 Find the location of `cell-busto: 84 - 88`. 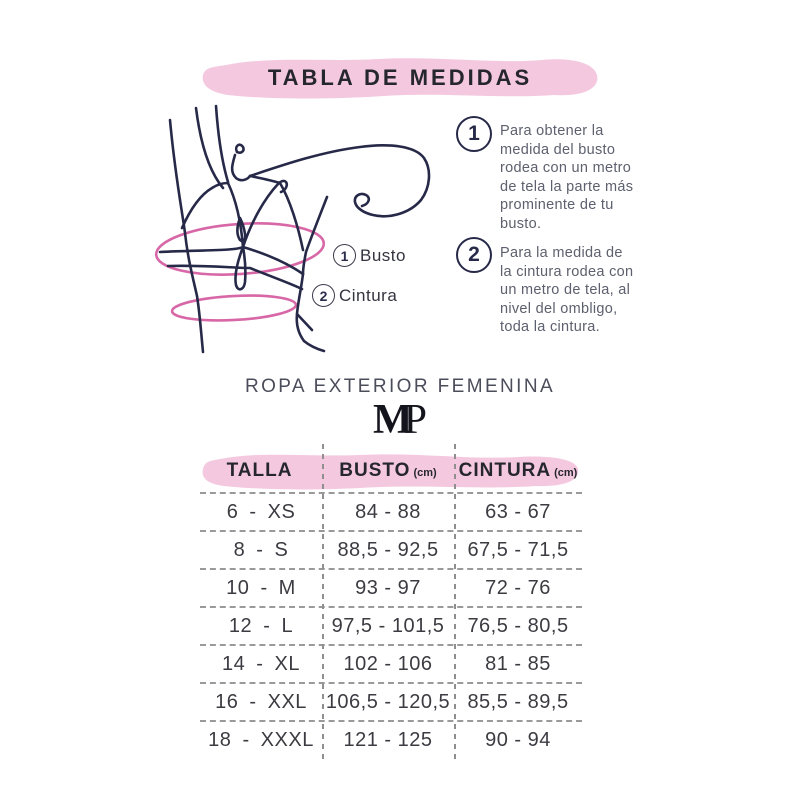

cell-busto: 84 - 88 is located at coordinates (388, 511).